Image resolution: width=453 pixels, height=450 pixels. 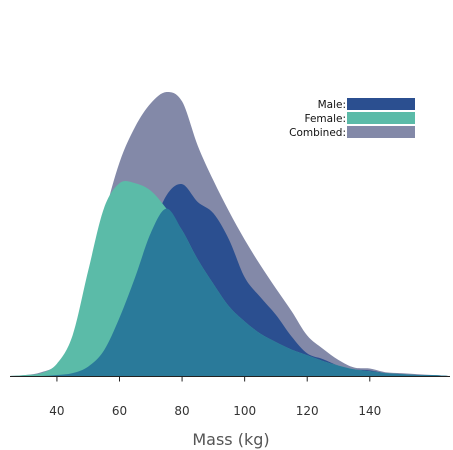 What do you see at coordinates (119, 411) in the screenshot?
I see `x-tick-label: 60` at bounding box center [119, 411].